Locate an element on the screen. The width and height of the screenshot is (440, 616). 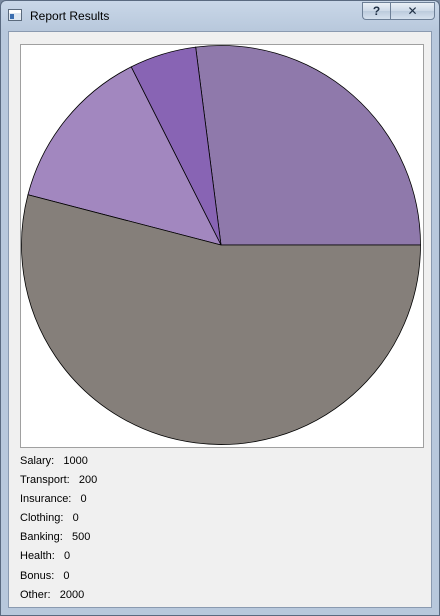
list-item-clothing: Clothing: 0 is located at coordinates (58, 520).